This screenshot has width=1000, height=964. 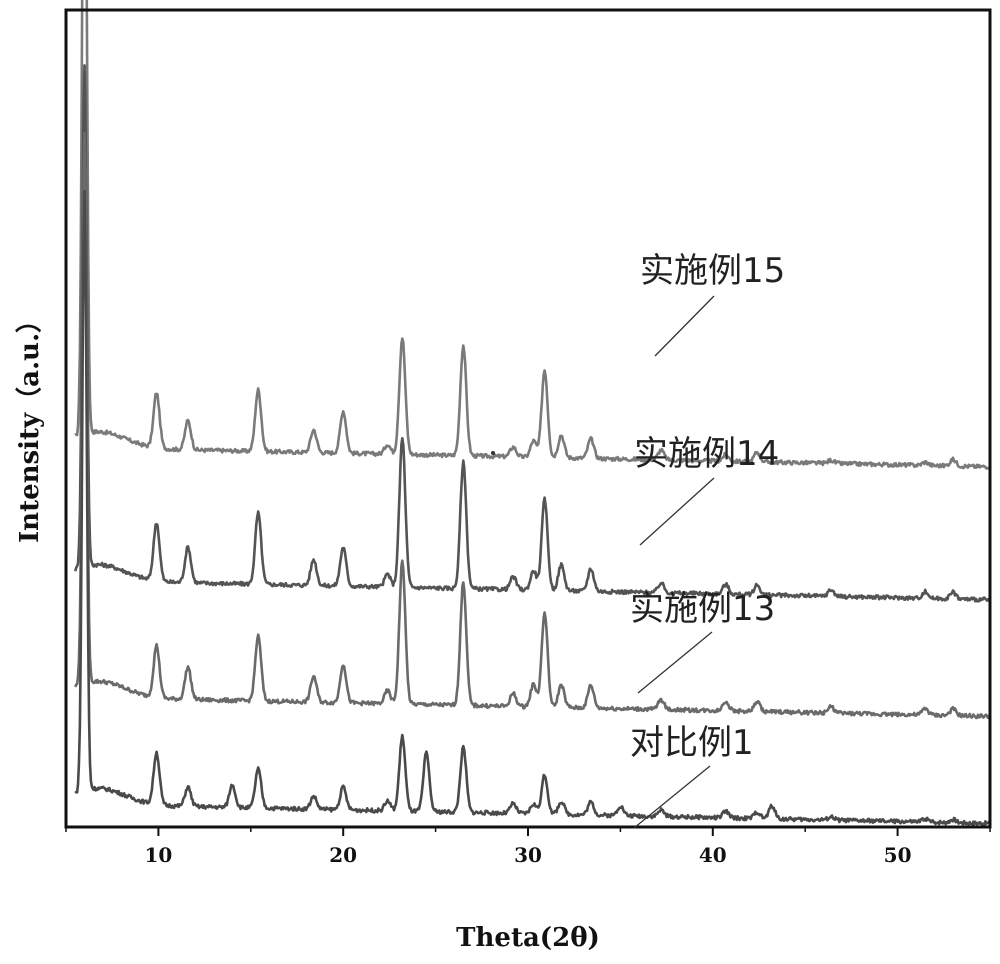 What do you see at coordinates (702, 609) in the screenshot?
I see `series-label: 实施例13` at bounding box center [702, 609].